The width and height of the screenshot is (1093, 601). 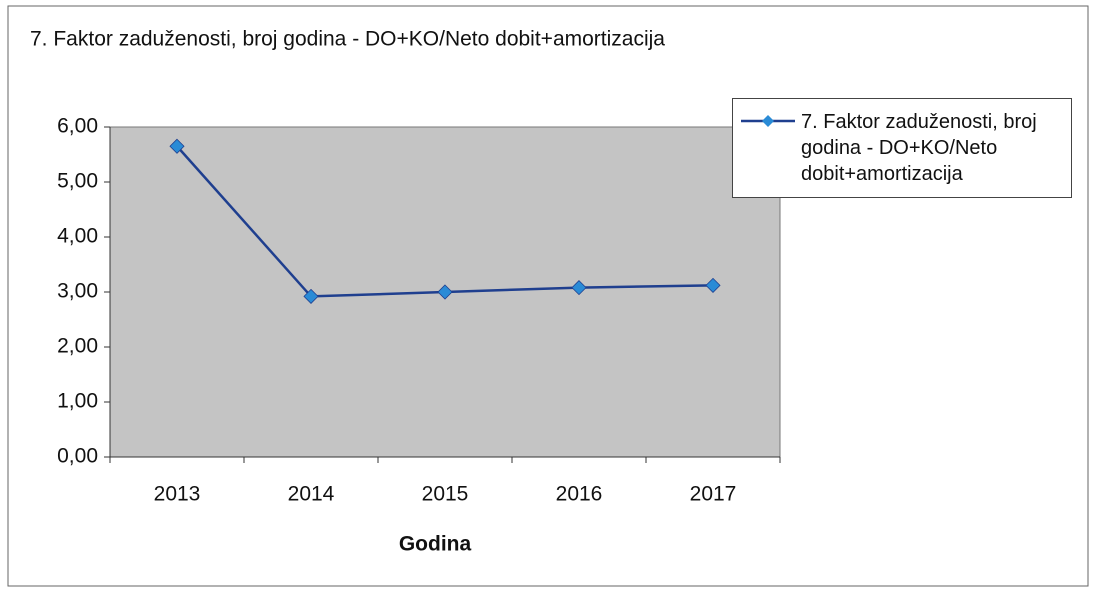 What do you see at coordinates (445, 494) in the screenshot?
I see `x-tick-label: 2015` at bounding box center [445, 494].